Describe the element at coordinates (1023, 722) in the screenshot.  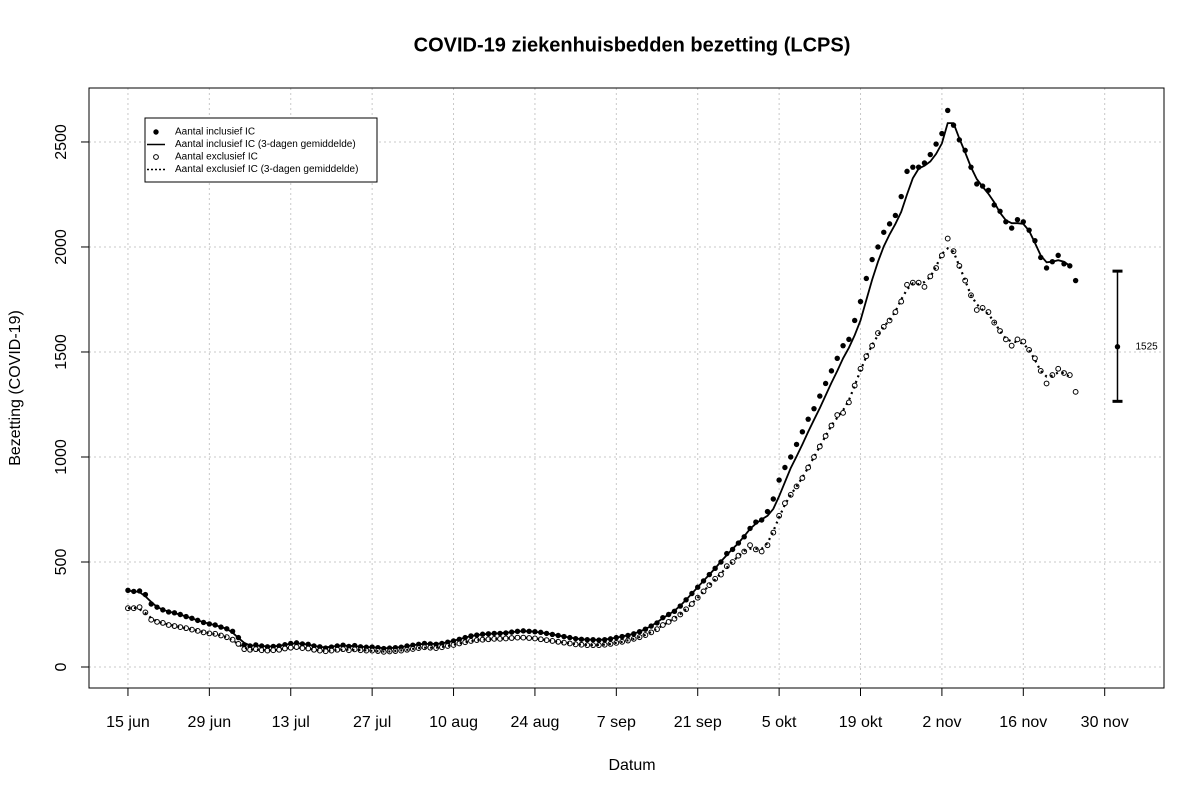
I see `x-tick-label: 16 nov` at that location.